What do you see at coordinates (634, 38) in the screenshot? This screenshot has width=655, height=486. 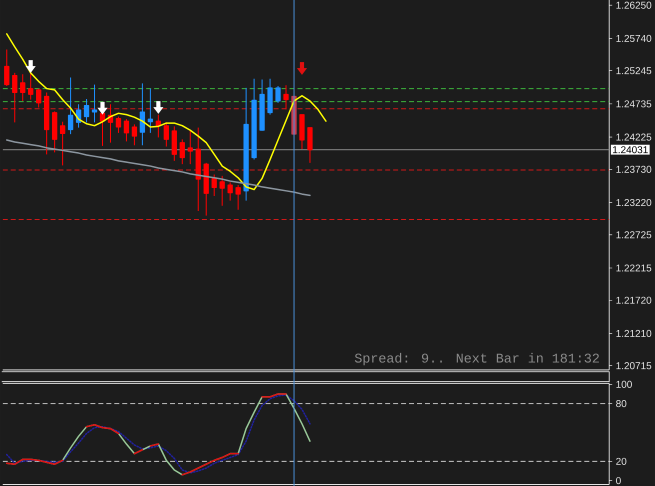 I see `y-tick-label: 1.25740` at bounding box center [634, 38].